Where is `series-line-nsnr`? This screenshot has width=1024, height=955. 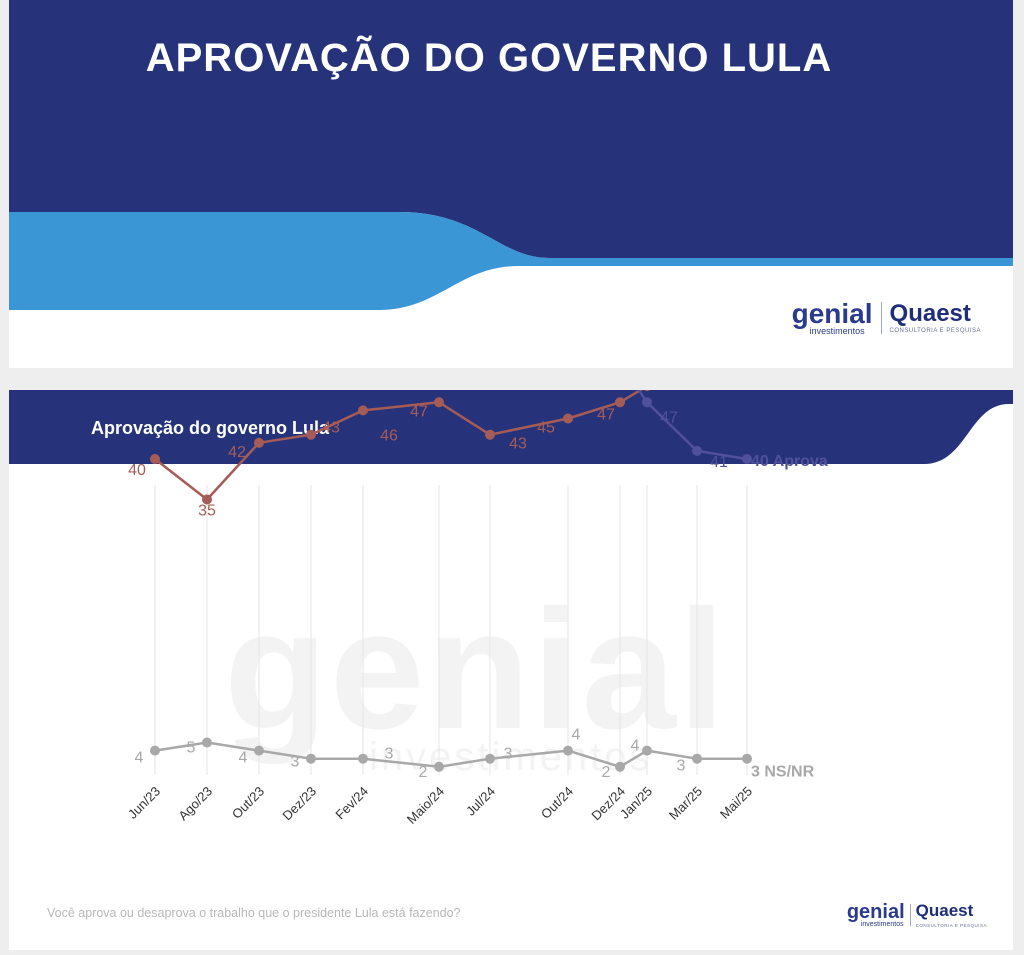
series-line-nsnr is located at coordinates (450, 755).